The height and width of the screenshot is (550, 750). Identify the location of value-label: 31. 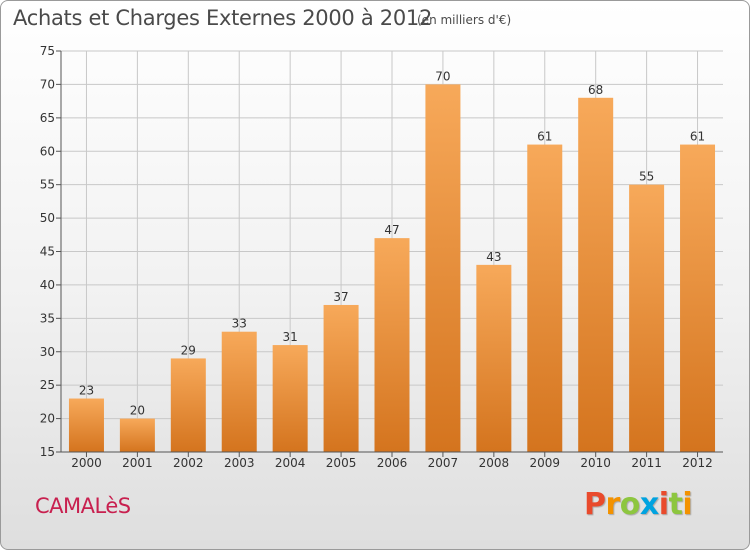
(290, 337).